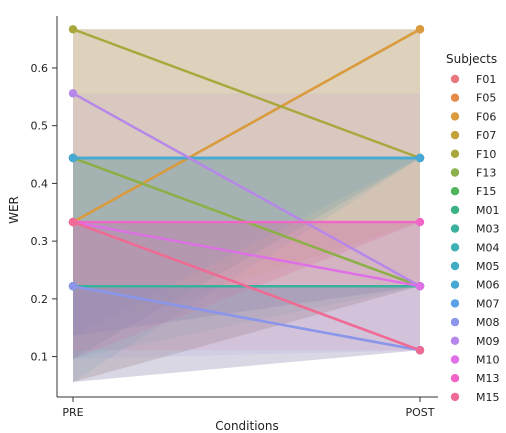  I want to click on legend-title: Subjects, so click(471, 59).